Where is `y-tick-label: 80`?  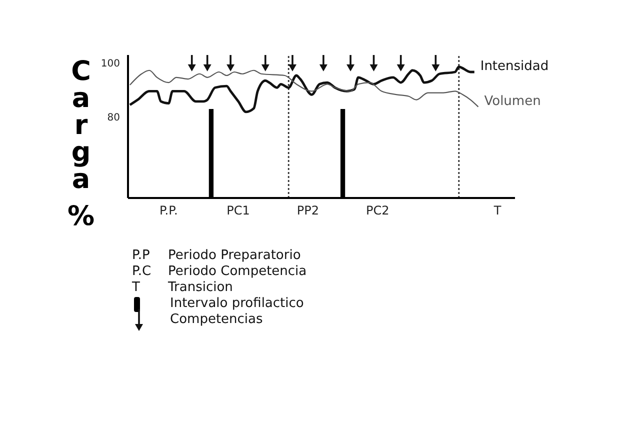
y-tick-label: 80 is located at coordinates (113, 118).